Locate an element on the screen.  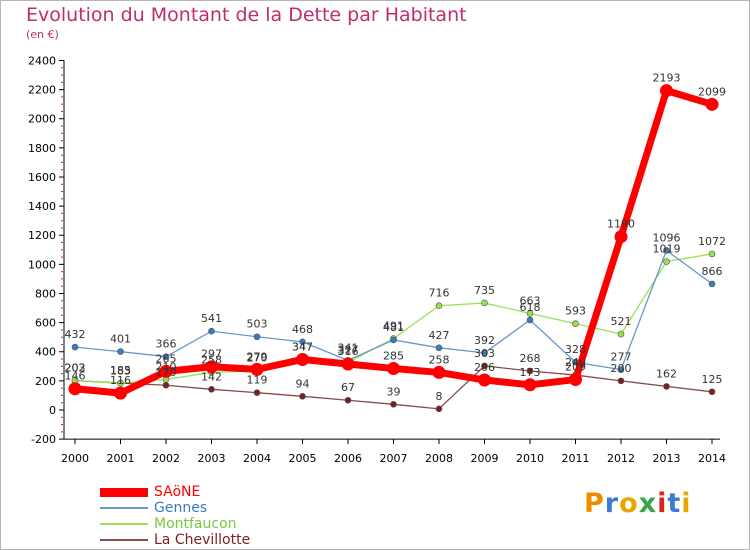
data-label: 401 is located at coordinates (120, 339).